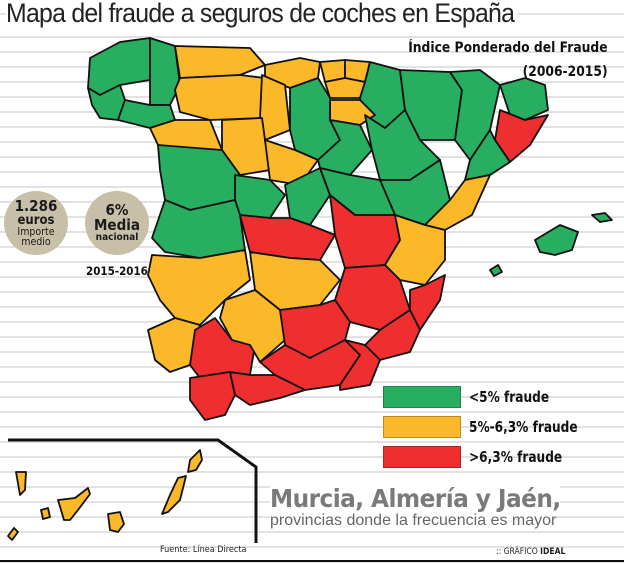 The image size is (624, 563). Describe the element at coordinates (13, 534) in the screenshot. I see `island-el-hierro` at that location.